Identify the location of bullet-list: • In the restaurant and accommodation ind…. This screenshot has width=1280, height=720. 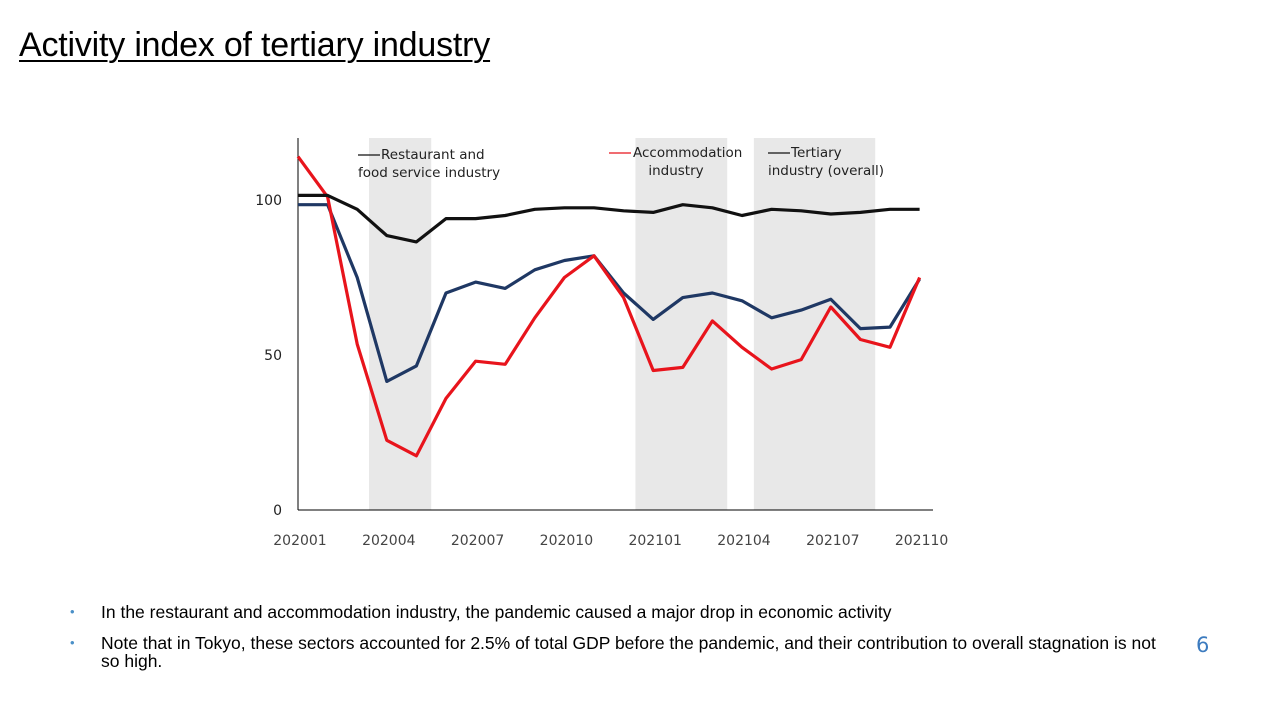
(620, 643).